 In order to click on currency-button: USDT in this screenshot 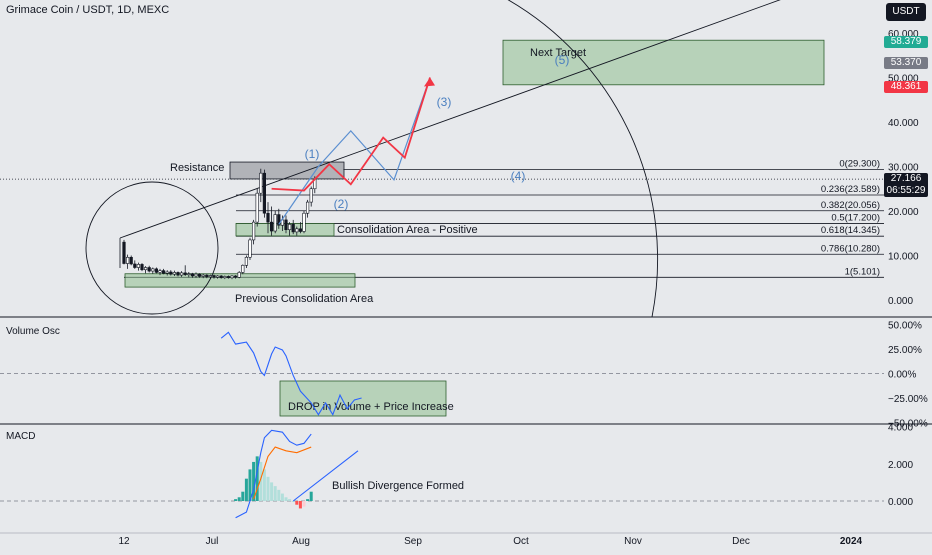, I will do `click(906, 12)`.